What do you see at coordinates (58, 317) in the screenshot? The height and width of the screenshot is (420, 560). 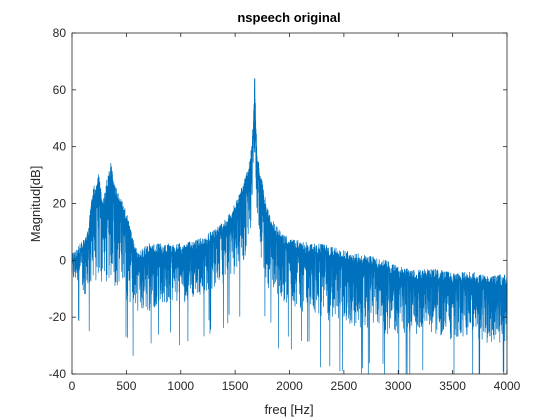 I see `y-tick-label: -20` at bounding box center [58, 317].